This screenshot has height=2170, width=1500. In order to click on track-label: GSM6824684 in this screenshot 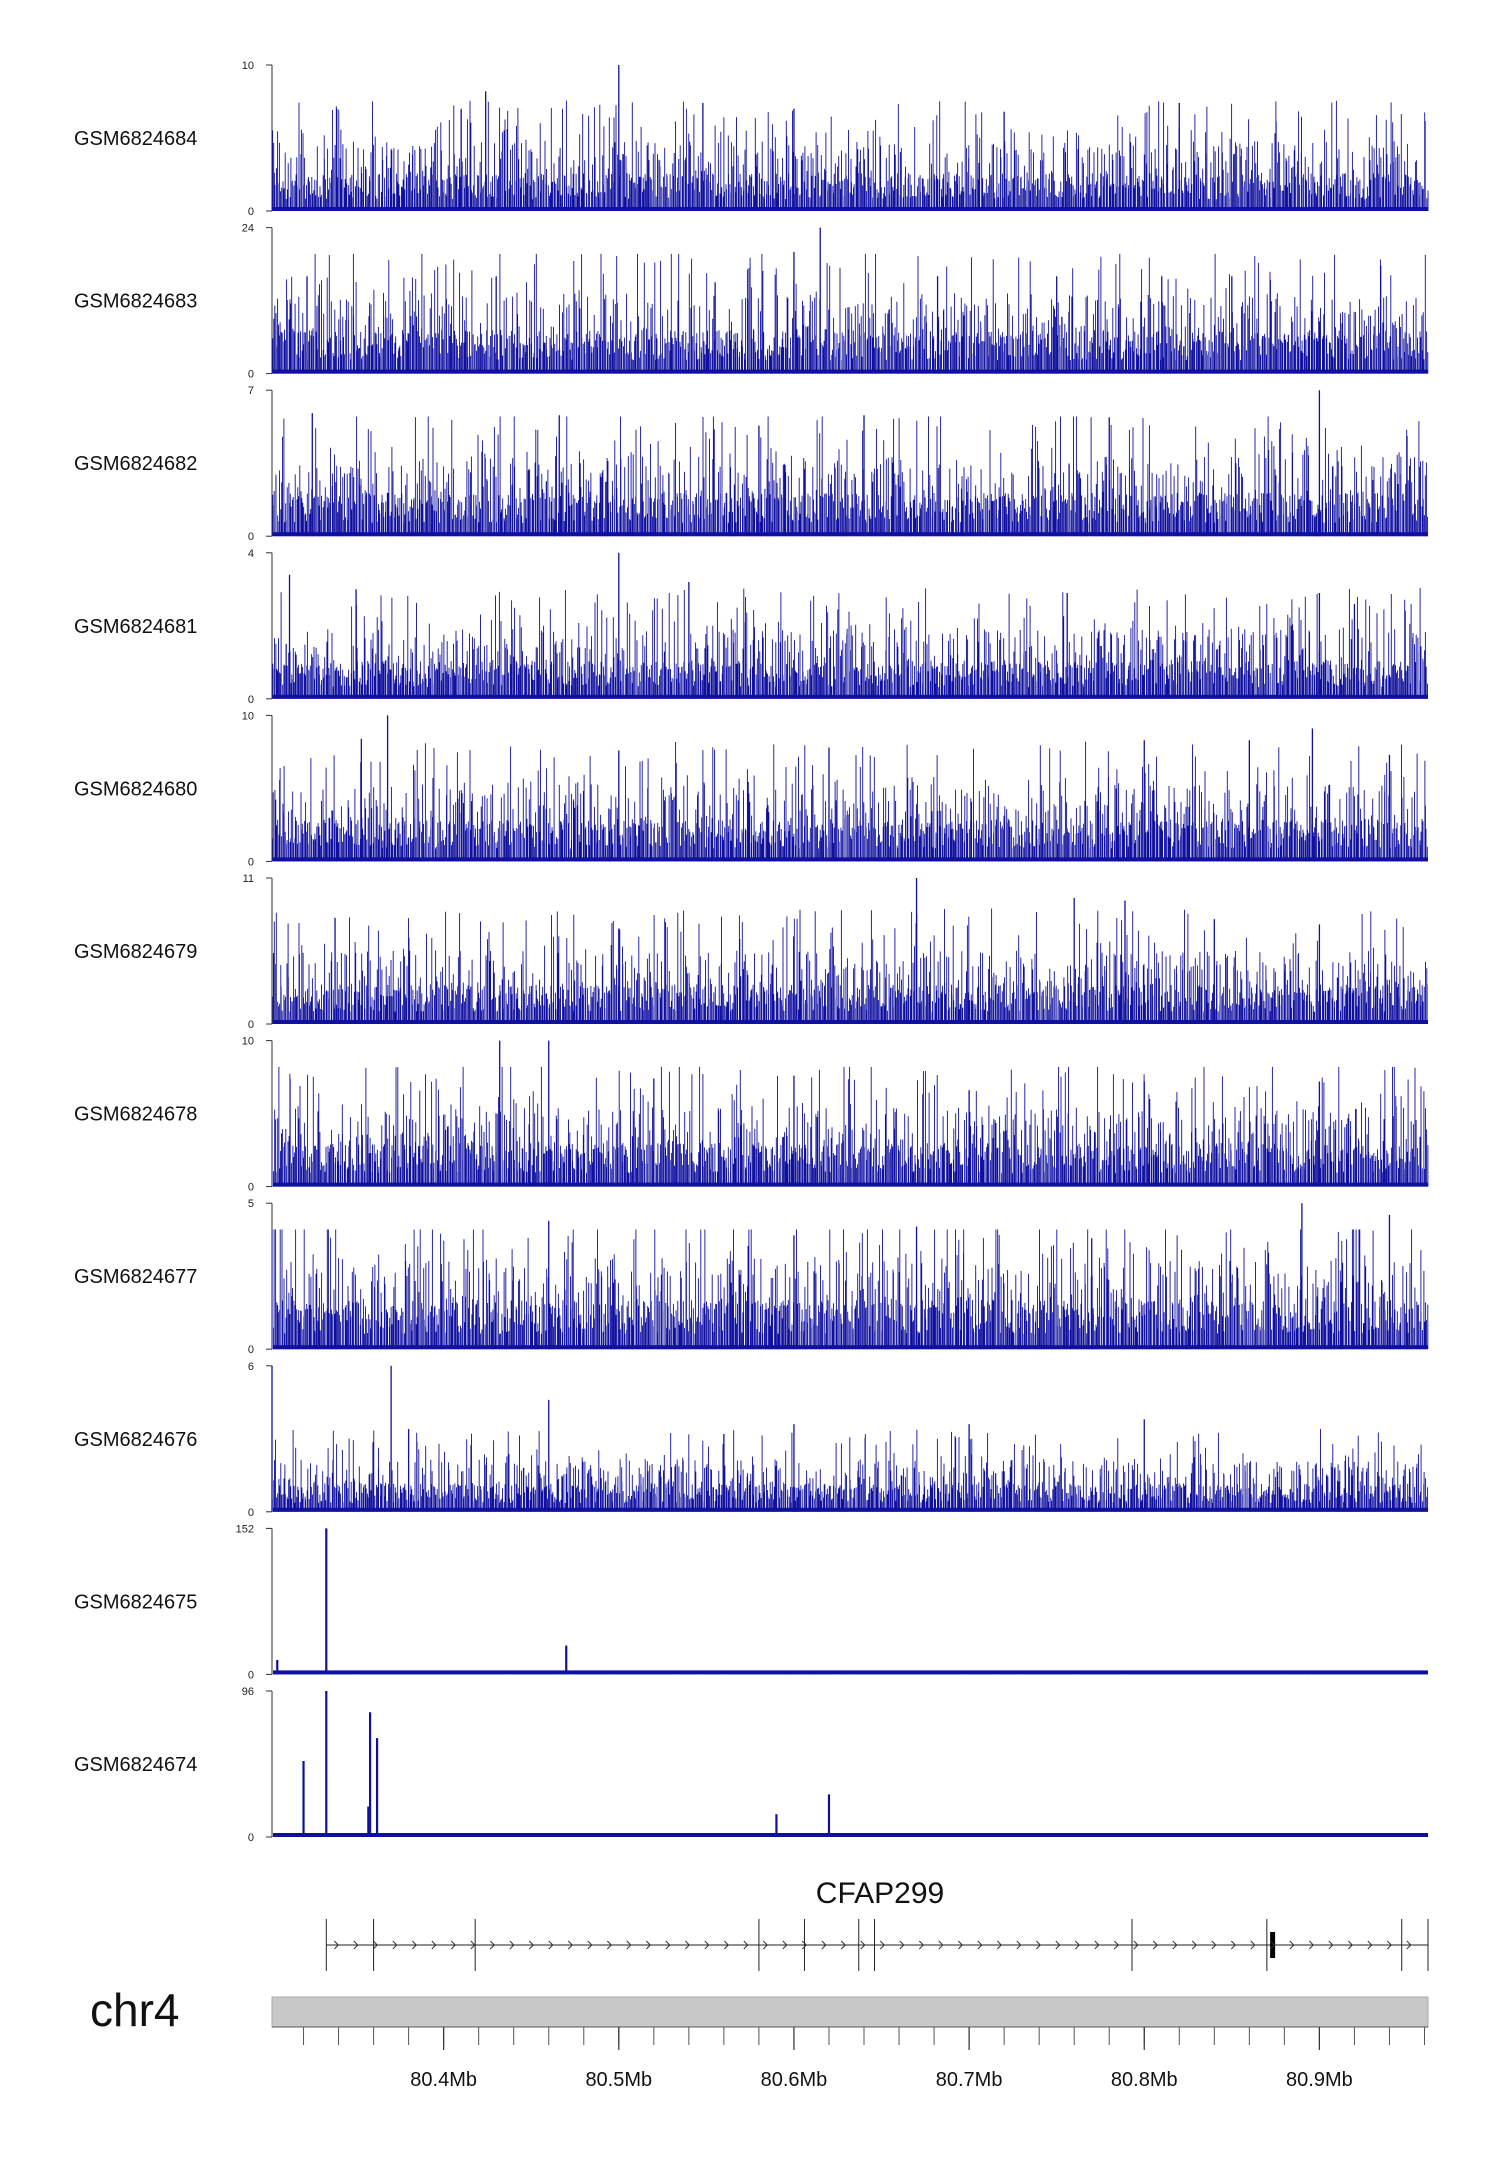, I will do `click(135, 139)`.